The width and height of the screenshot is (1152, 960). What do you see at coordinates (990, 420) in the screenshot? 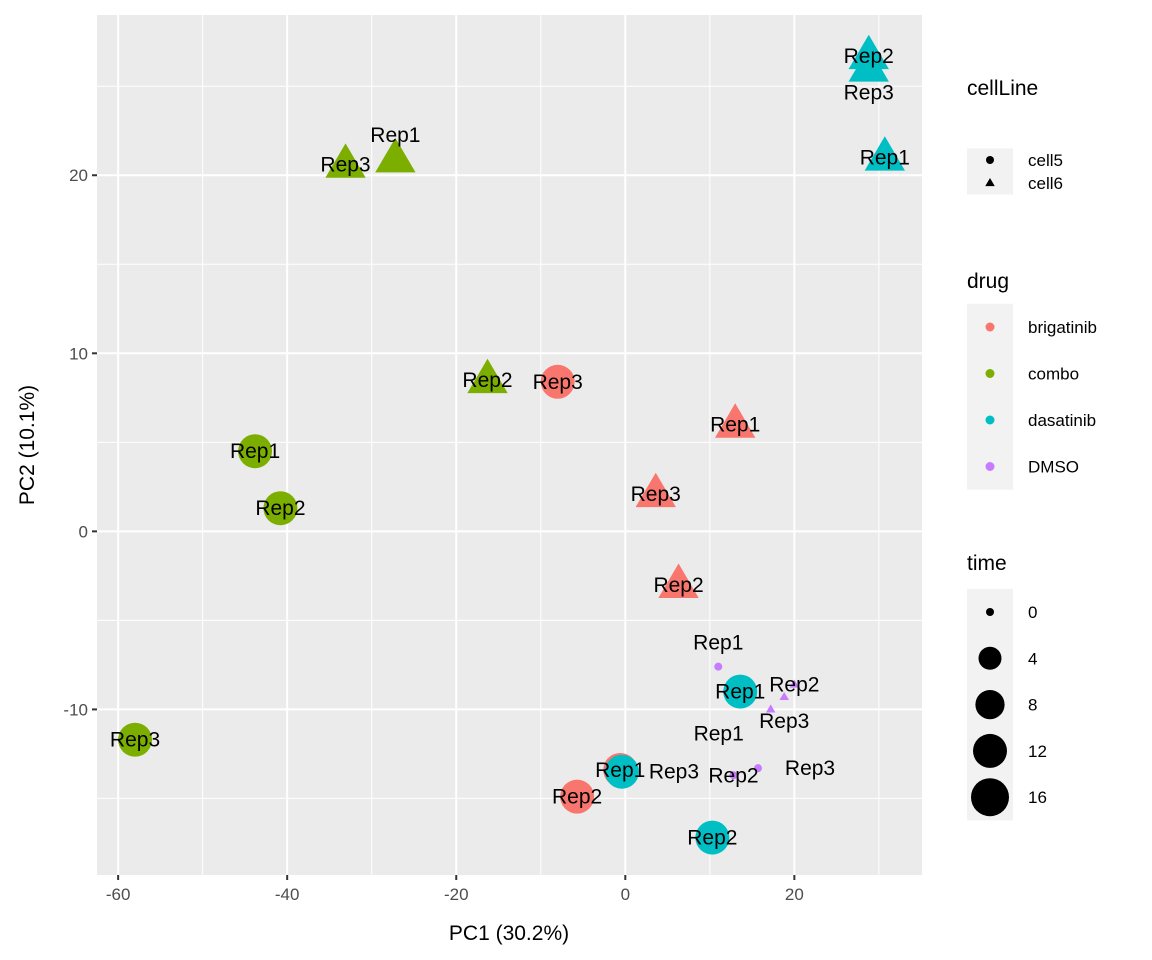
I see `legend-key-dasatinib` at bounding box center [990, 420].